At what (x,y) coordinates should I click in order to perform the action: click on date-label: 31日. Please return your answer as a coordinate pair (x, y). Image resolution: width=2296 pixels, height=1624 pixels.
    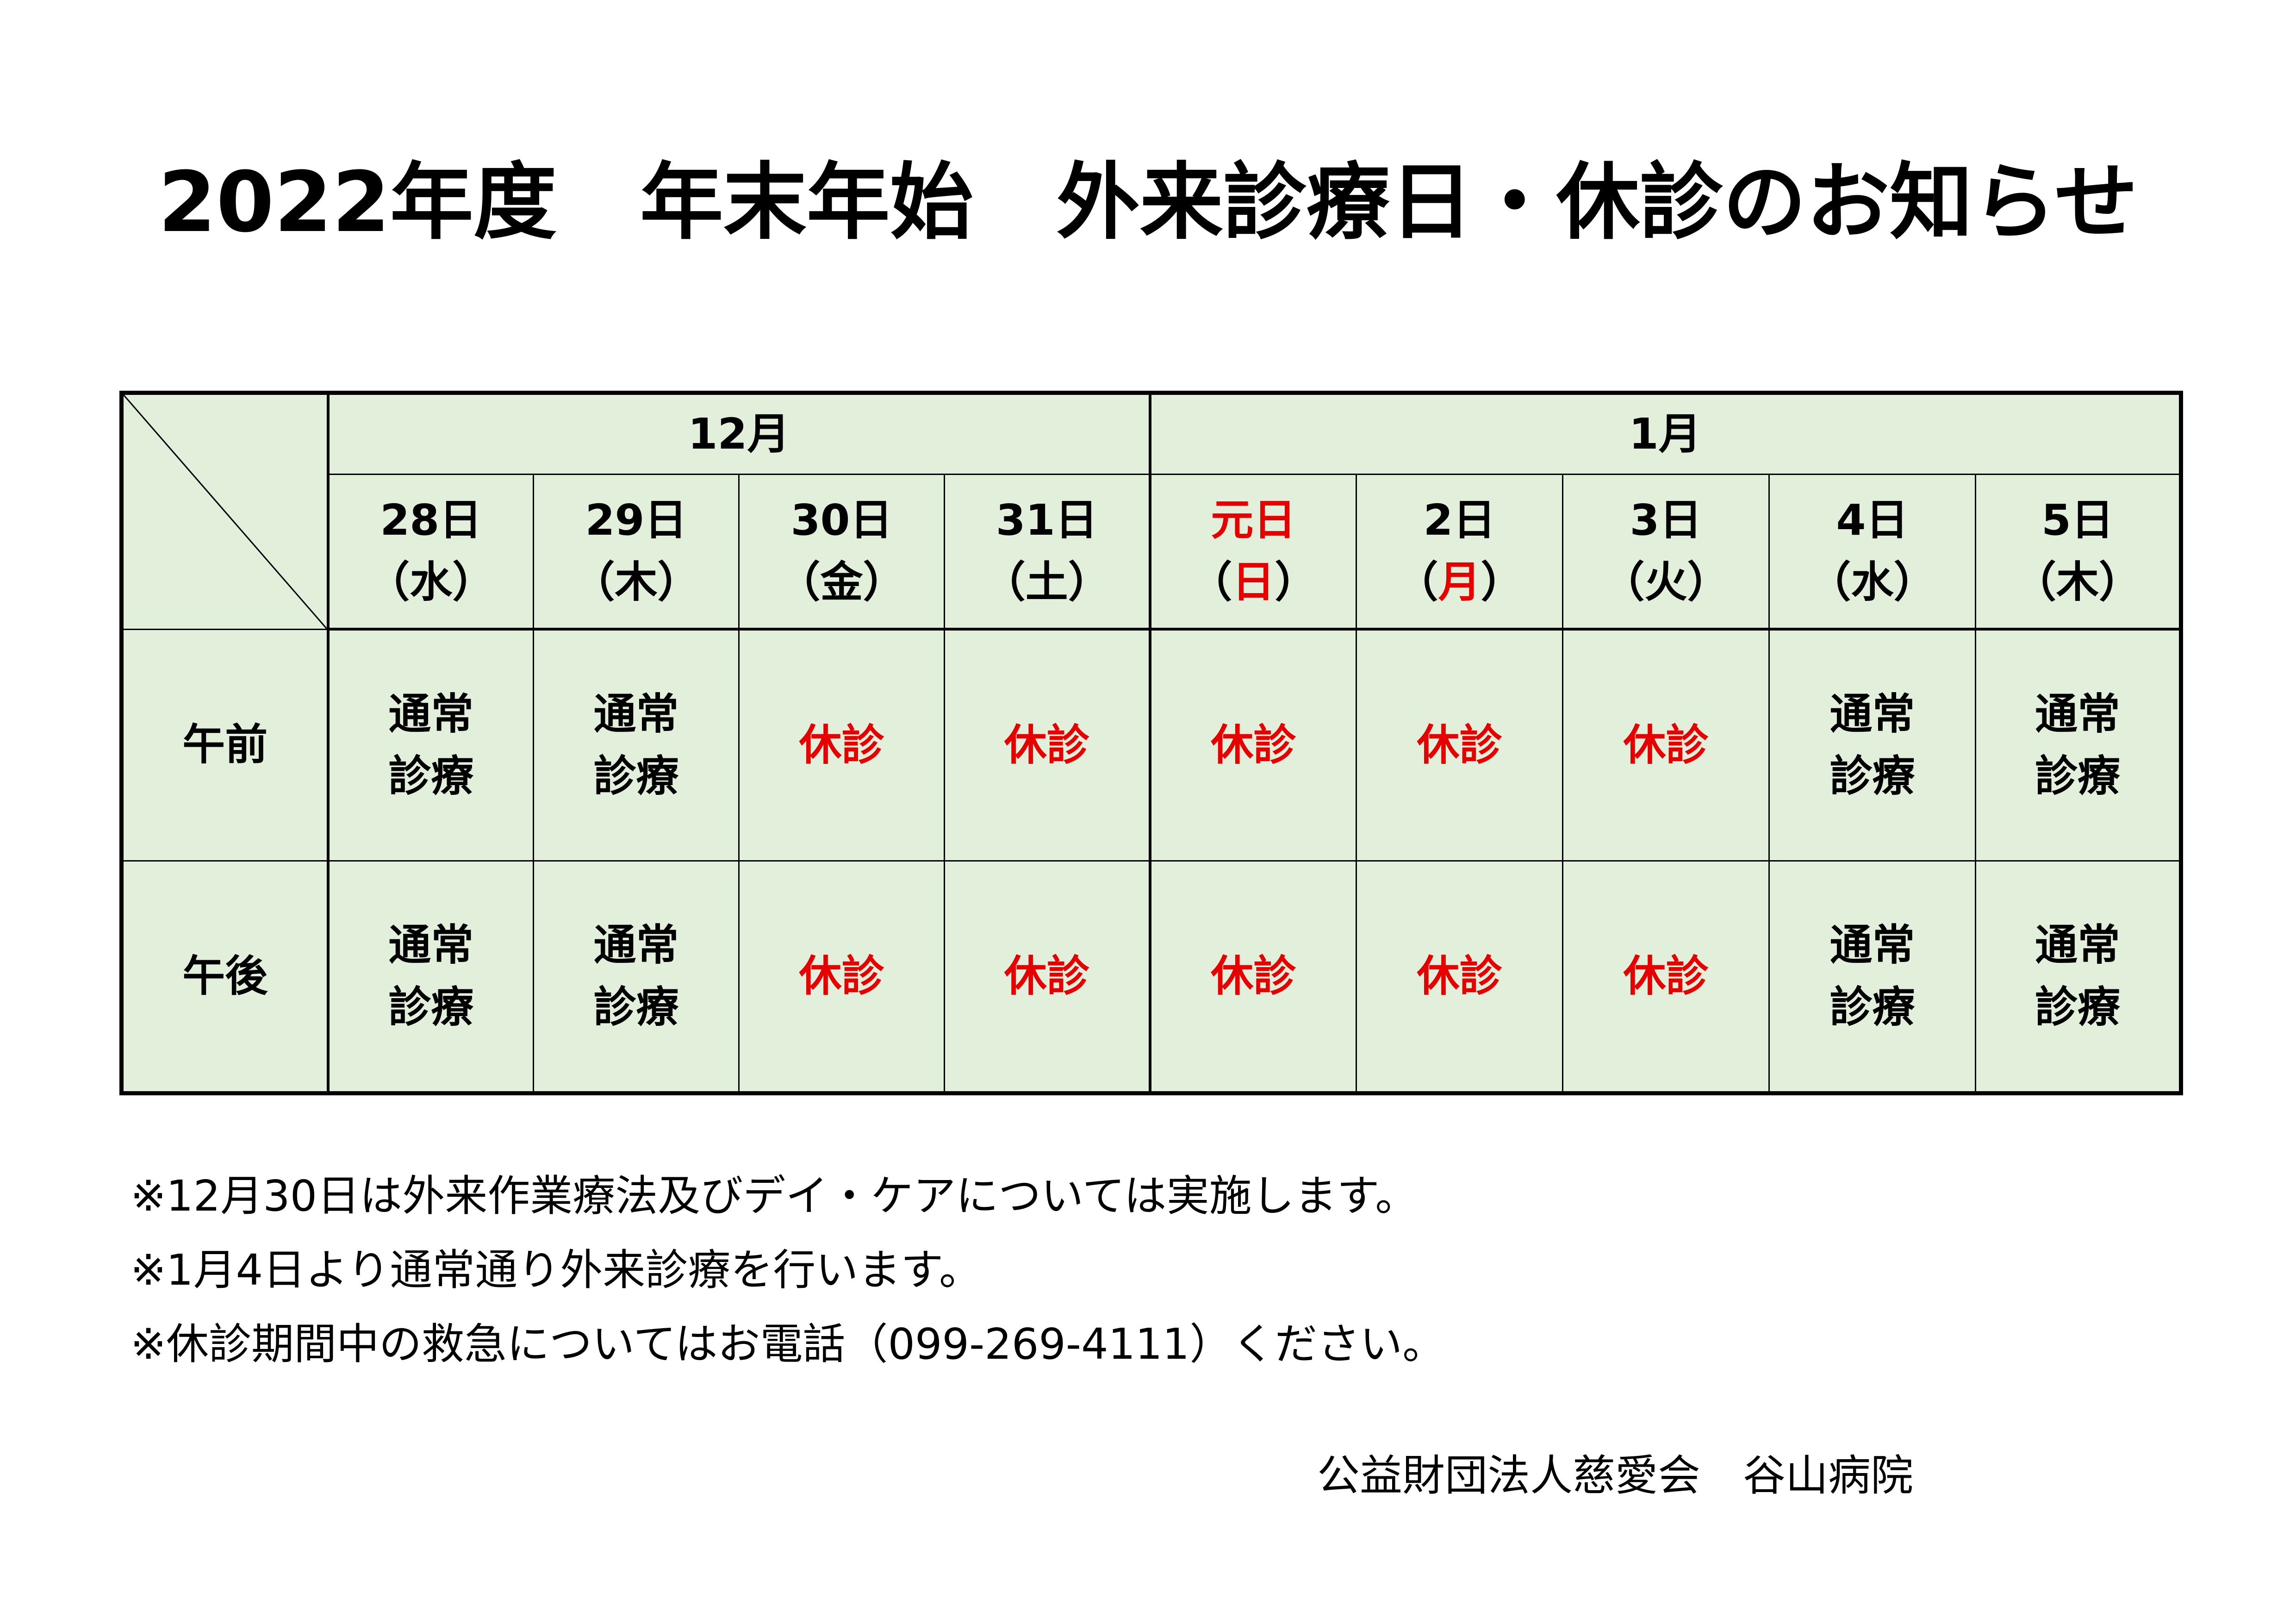
    Looking at the image, I should click on (1047, 520).